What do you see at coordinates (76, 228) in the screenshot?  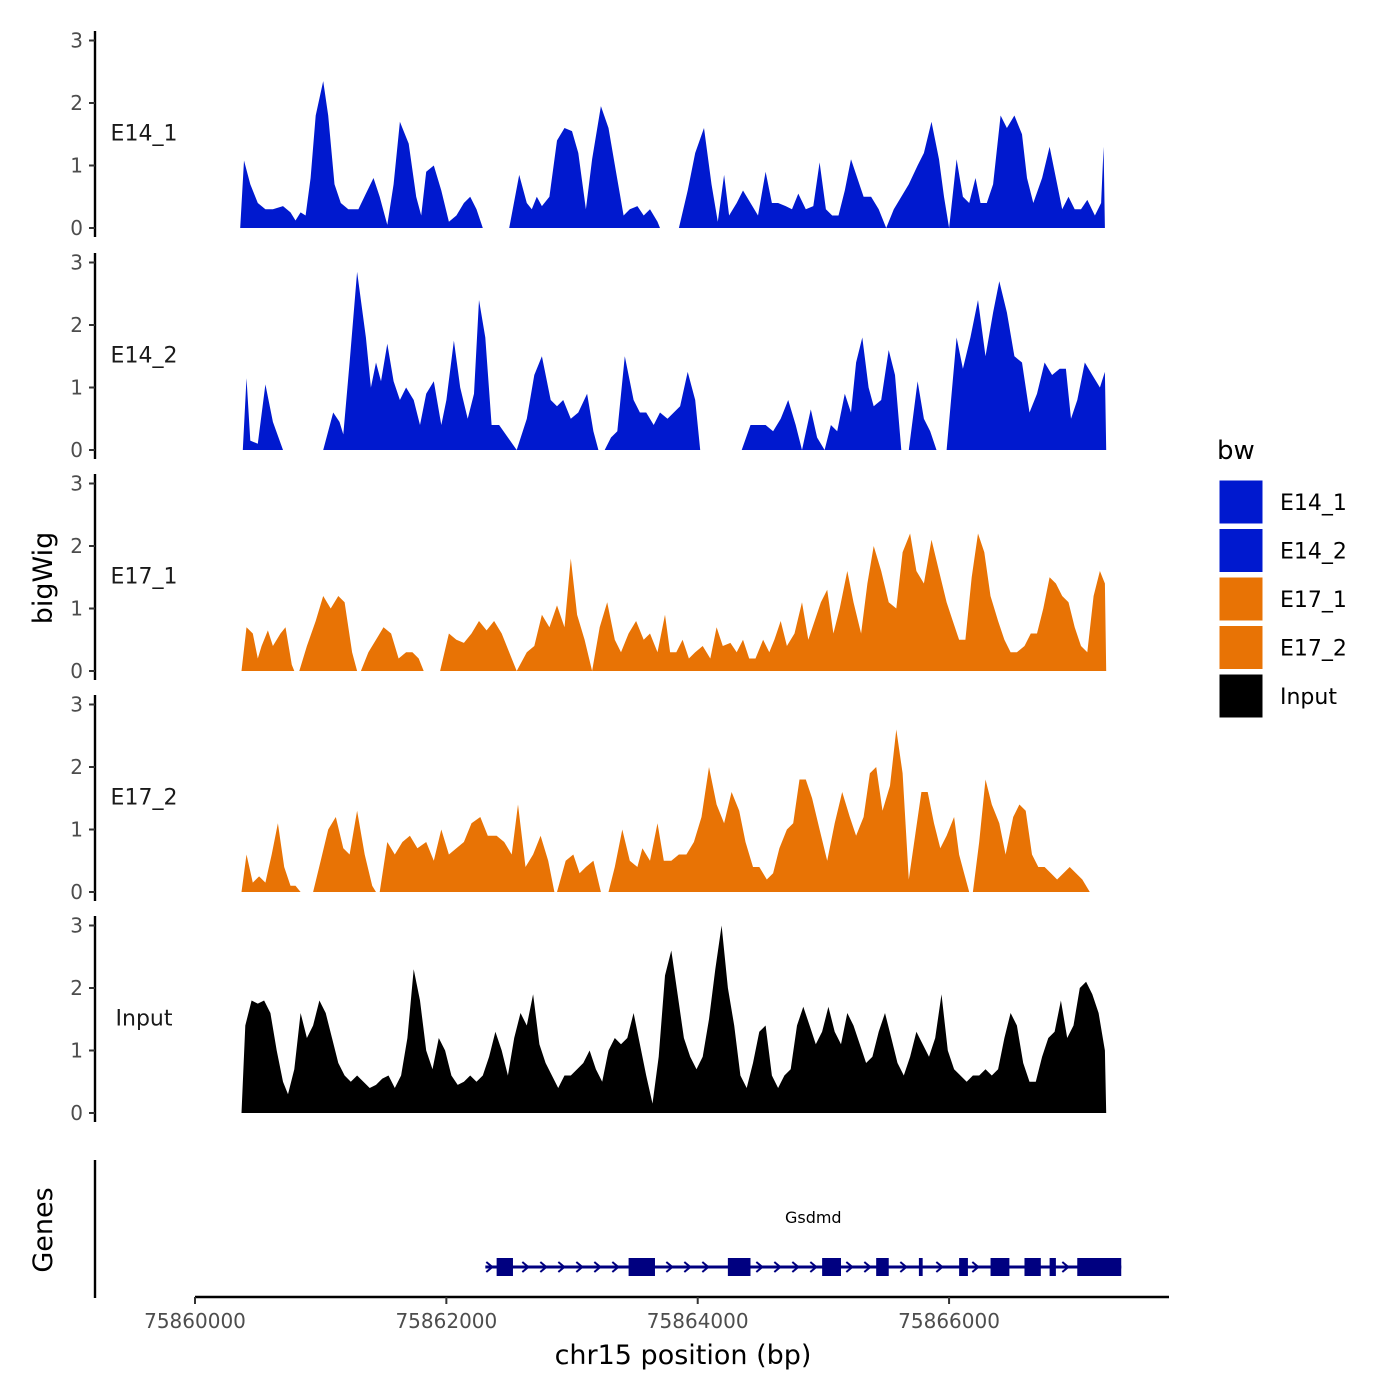 I see `y-tick-label-e14-1: 0` at bounding box center [76, 228].